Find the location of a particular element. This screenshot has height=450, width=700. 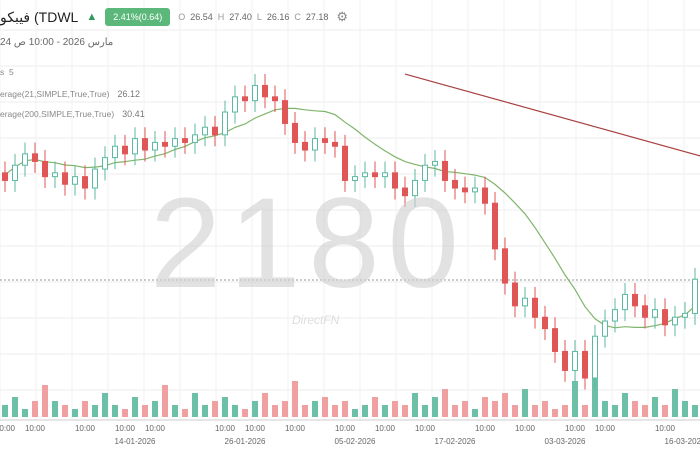

ma200-label: erage(200,SIMPLE,True,True) is located at coordinates (57, 114).